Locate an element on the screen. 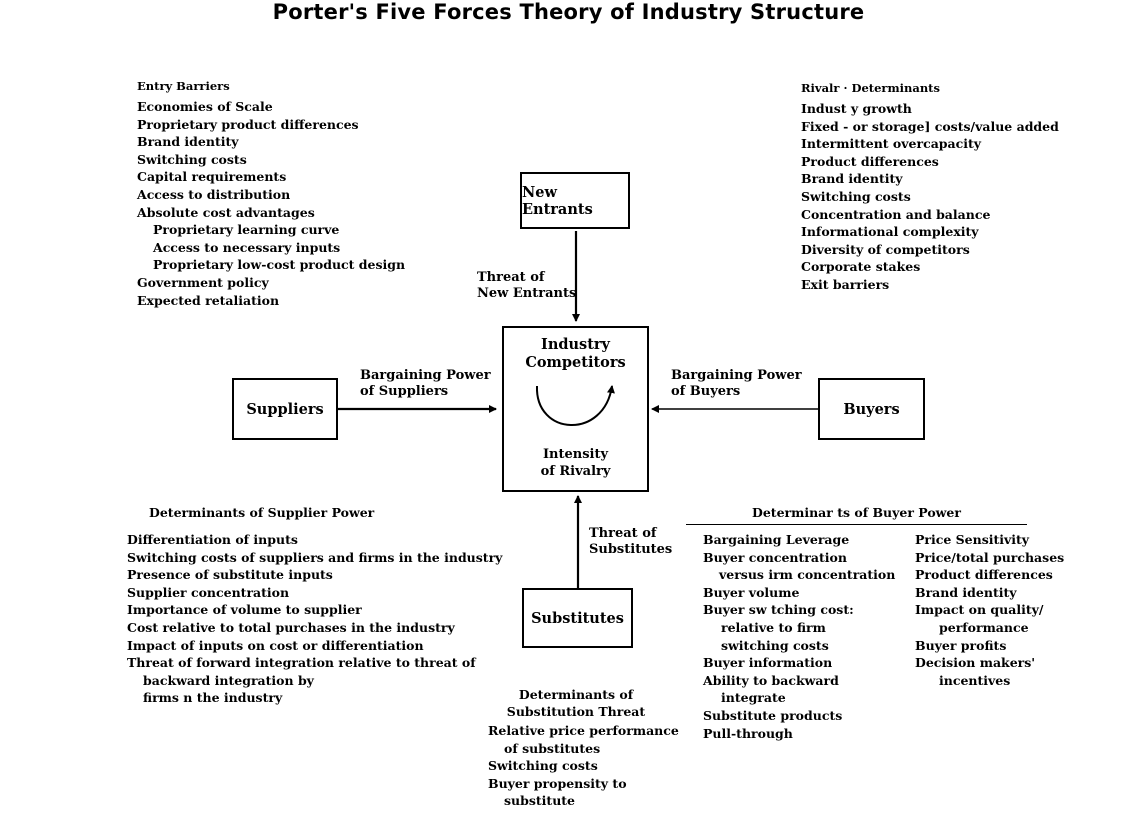 This screenshot has width=1137, height=835. industry-line2: Competitors is located at coordinates (575, 362).